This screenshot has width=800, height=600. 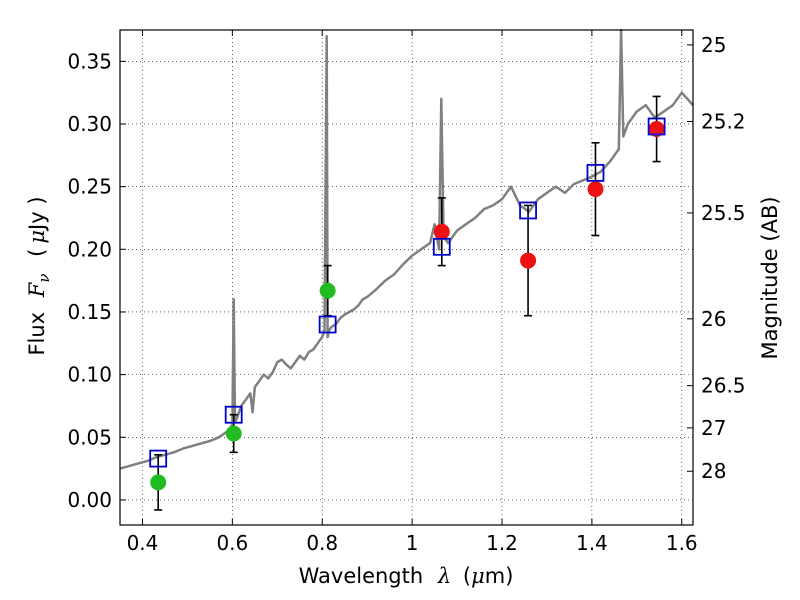 What do you see at coordinates (89, 61) in the screenshot?
I see `y-tick-label: 0.35` at bounding box center [89, 61].